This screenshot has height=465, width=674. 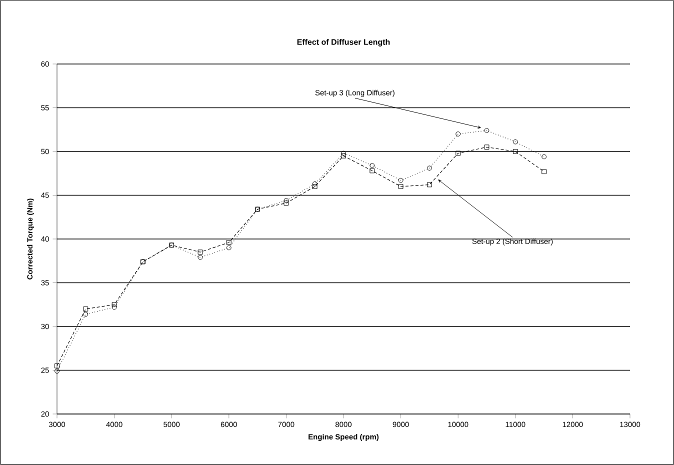 I want to click on chart-title: Effect of Diffuser Length, so click(x=343, y=42).